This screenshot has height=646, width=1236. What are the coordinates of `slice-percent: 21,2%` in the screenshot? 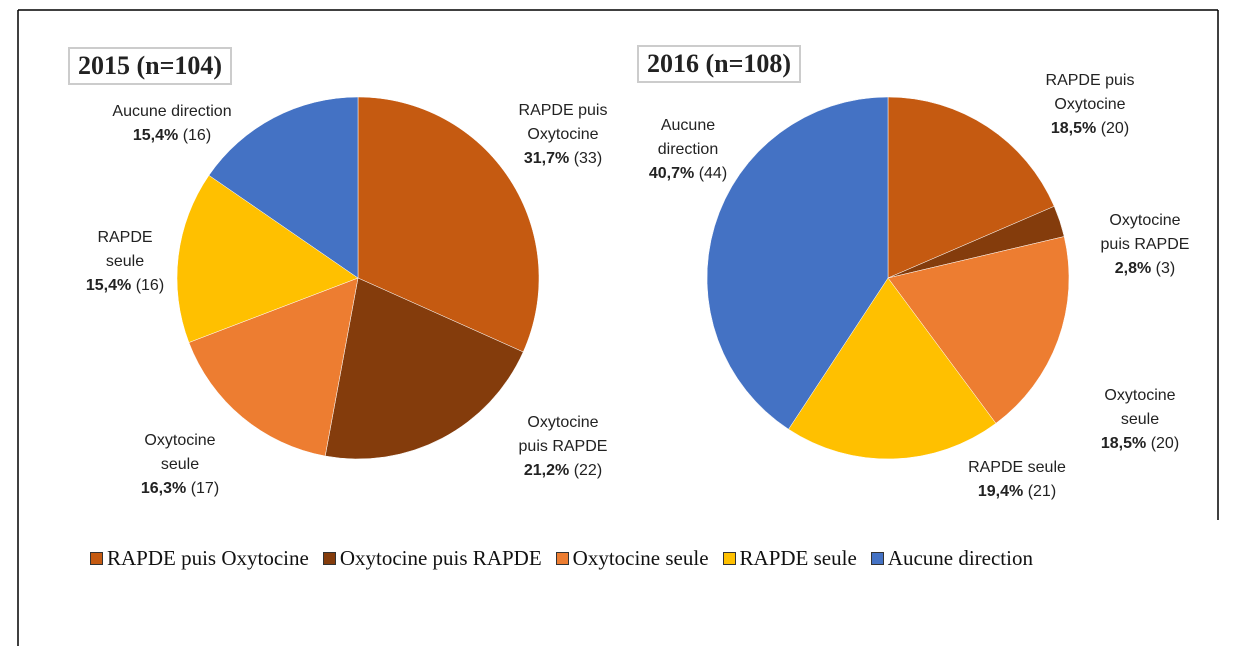 It's located at (546, 470).